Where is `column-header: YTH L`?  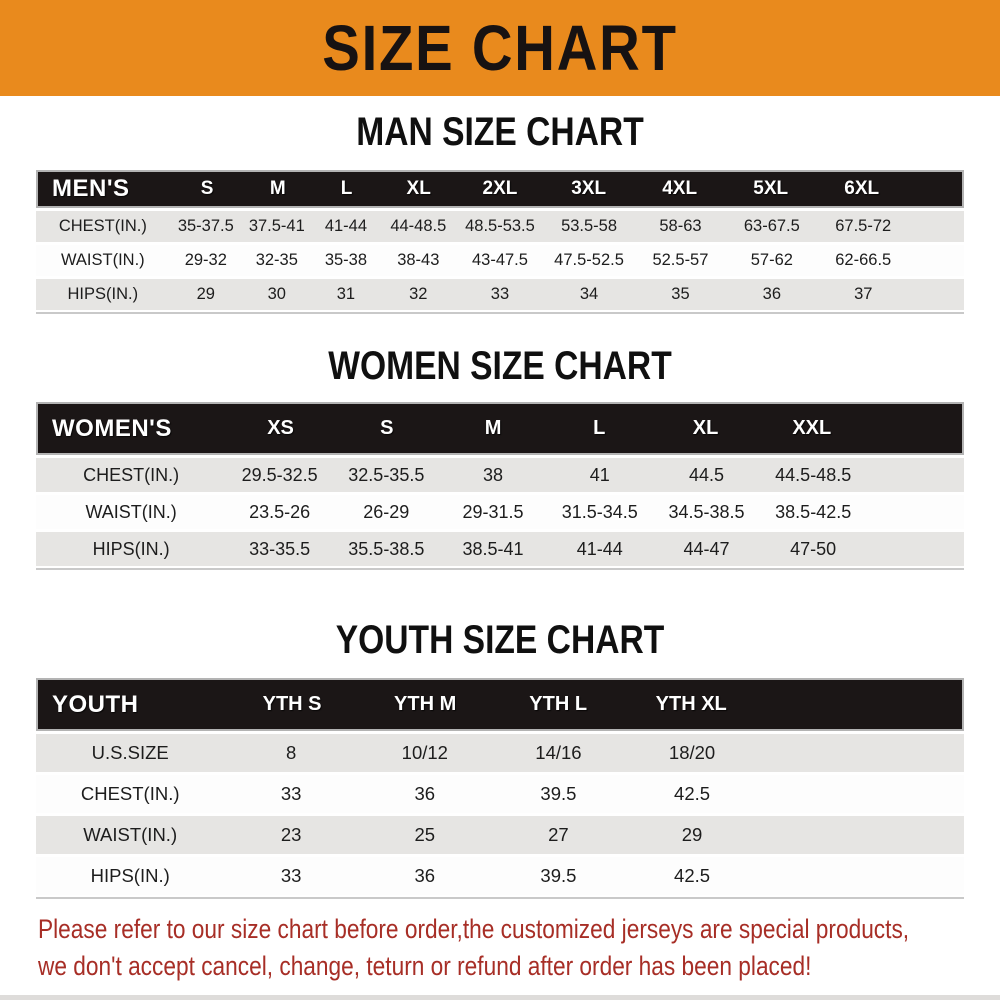 column-header: YTH L is located at coordinates (558, 704).